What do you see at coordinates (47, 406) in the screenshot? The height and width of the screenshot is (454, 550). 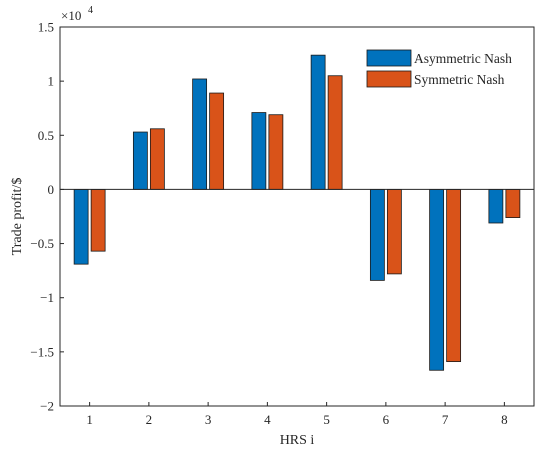 I see `y-tick-label: −2` at bounding box center [47, 406].